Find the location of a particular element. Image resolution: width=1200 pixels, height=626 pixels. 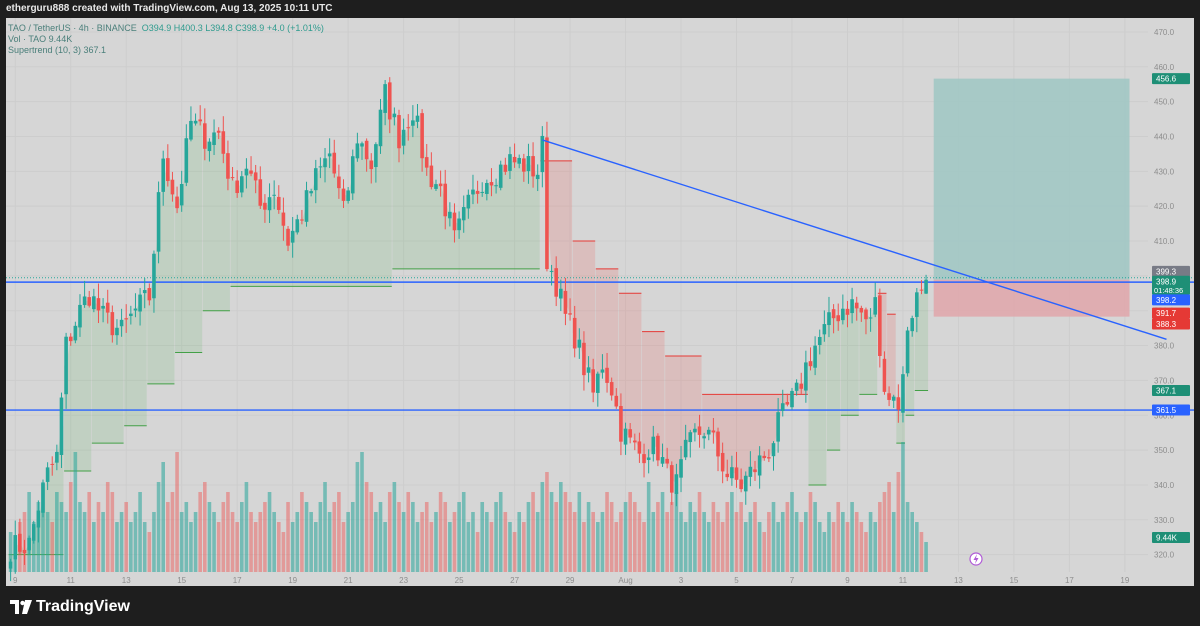

legend-volume: Vol · TAO 9.44K is located at coordinates (40, 39).